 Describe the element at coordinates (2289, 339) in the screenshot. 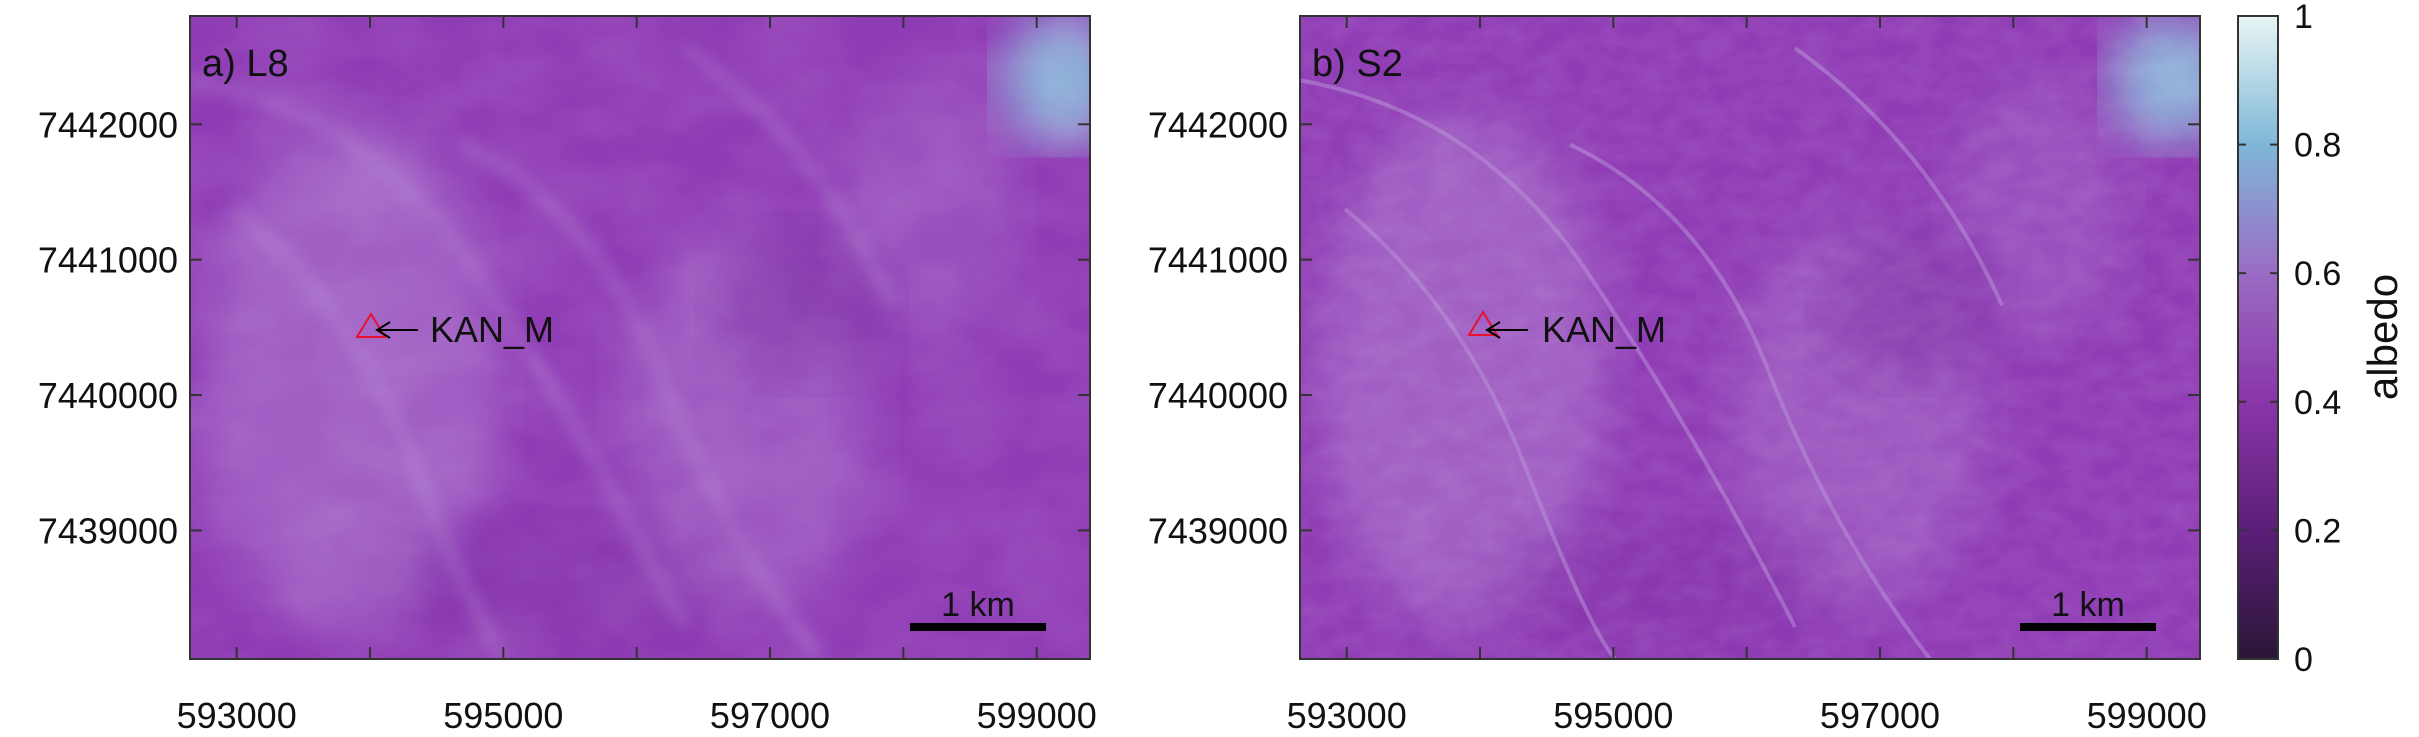

I see `colorbar-ticks: 0 0.2 0.4 0.6 0.8 1` at that location.